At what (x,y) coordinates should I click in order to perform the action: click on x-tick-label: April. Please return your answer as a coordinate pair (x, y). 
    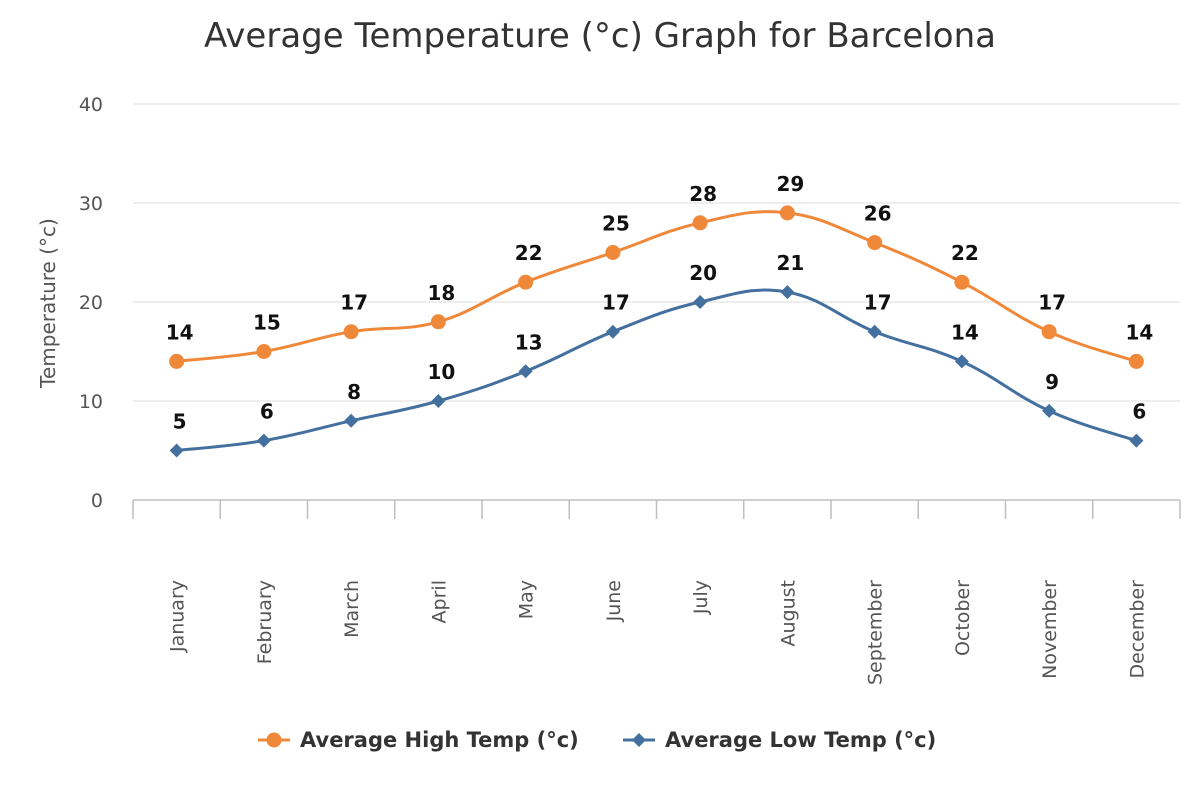
    Looking at the image, I should click on (439, 601).